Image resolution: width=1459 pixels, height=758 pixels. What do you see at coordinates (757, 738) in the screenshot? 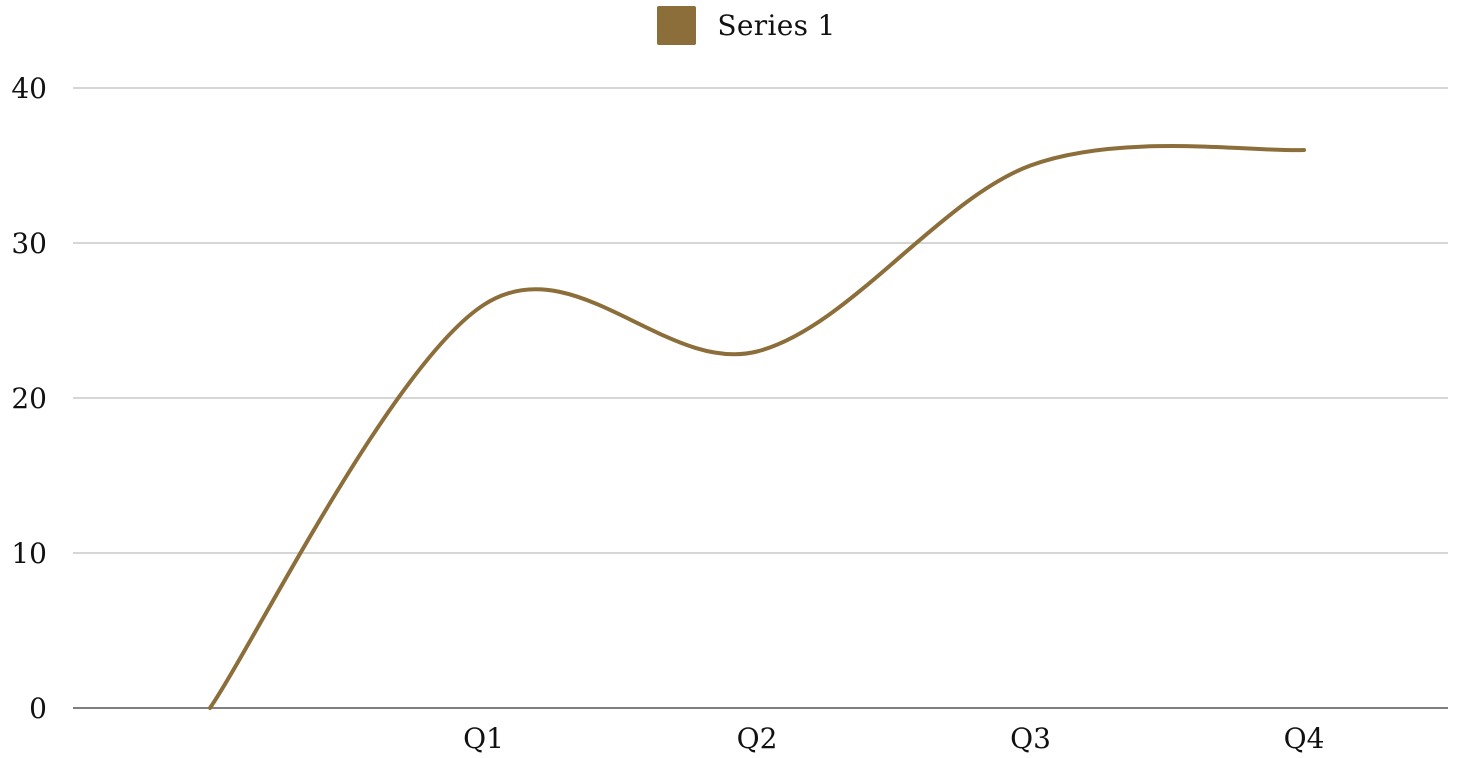
I see `x-tick-label: Q2` at bounding box center [757, 738].